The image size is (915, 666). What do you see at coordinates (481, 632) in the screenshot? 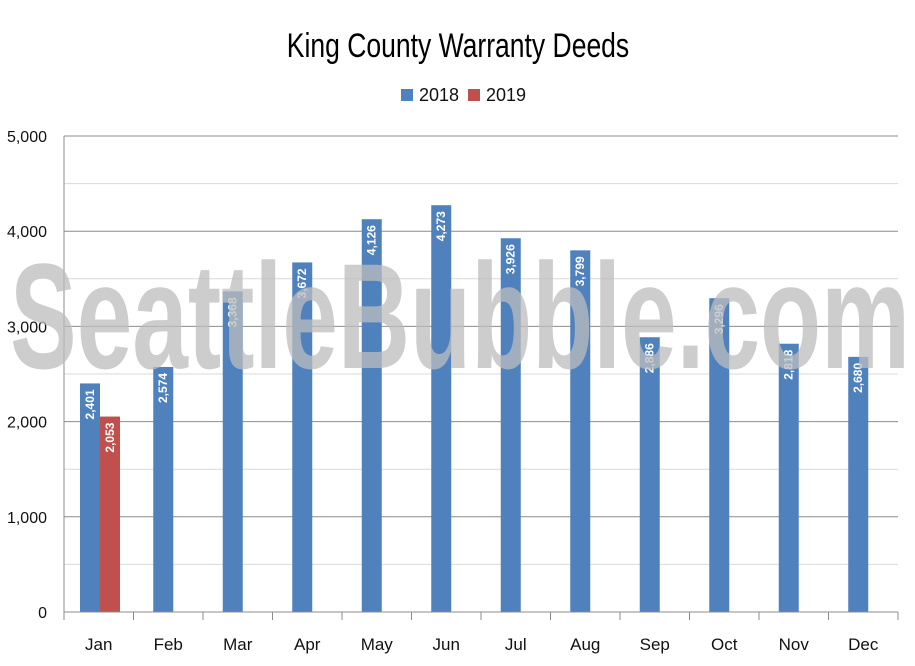
I see `x-axis: Jan Feb Mar Apr May Jun Jul Aug Sep Oct Nov Dec` at bounding box center [481, 632].